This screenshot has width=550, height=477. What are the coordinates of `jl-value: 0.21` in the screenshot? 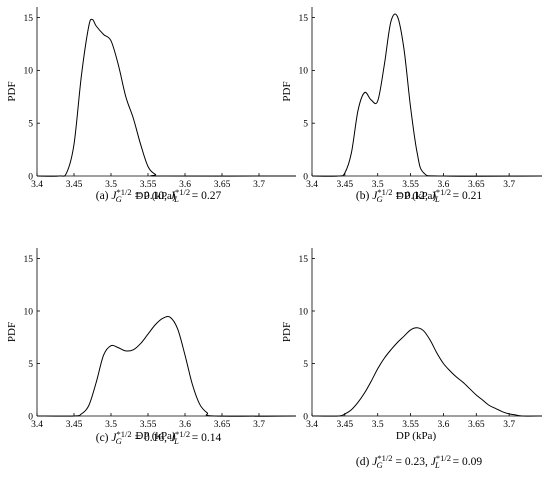 It's located at (472, 196).